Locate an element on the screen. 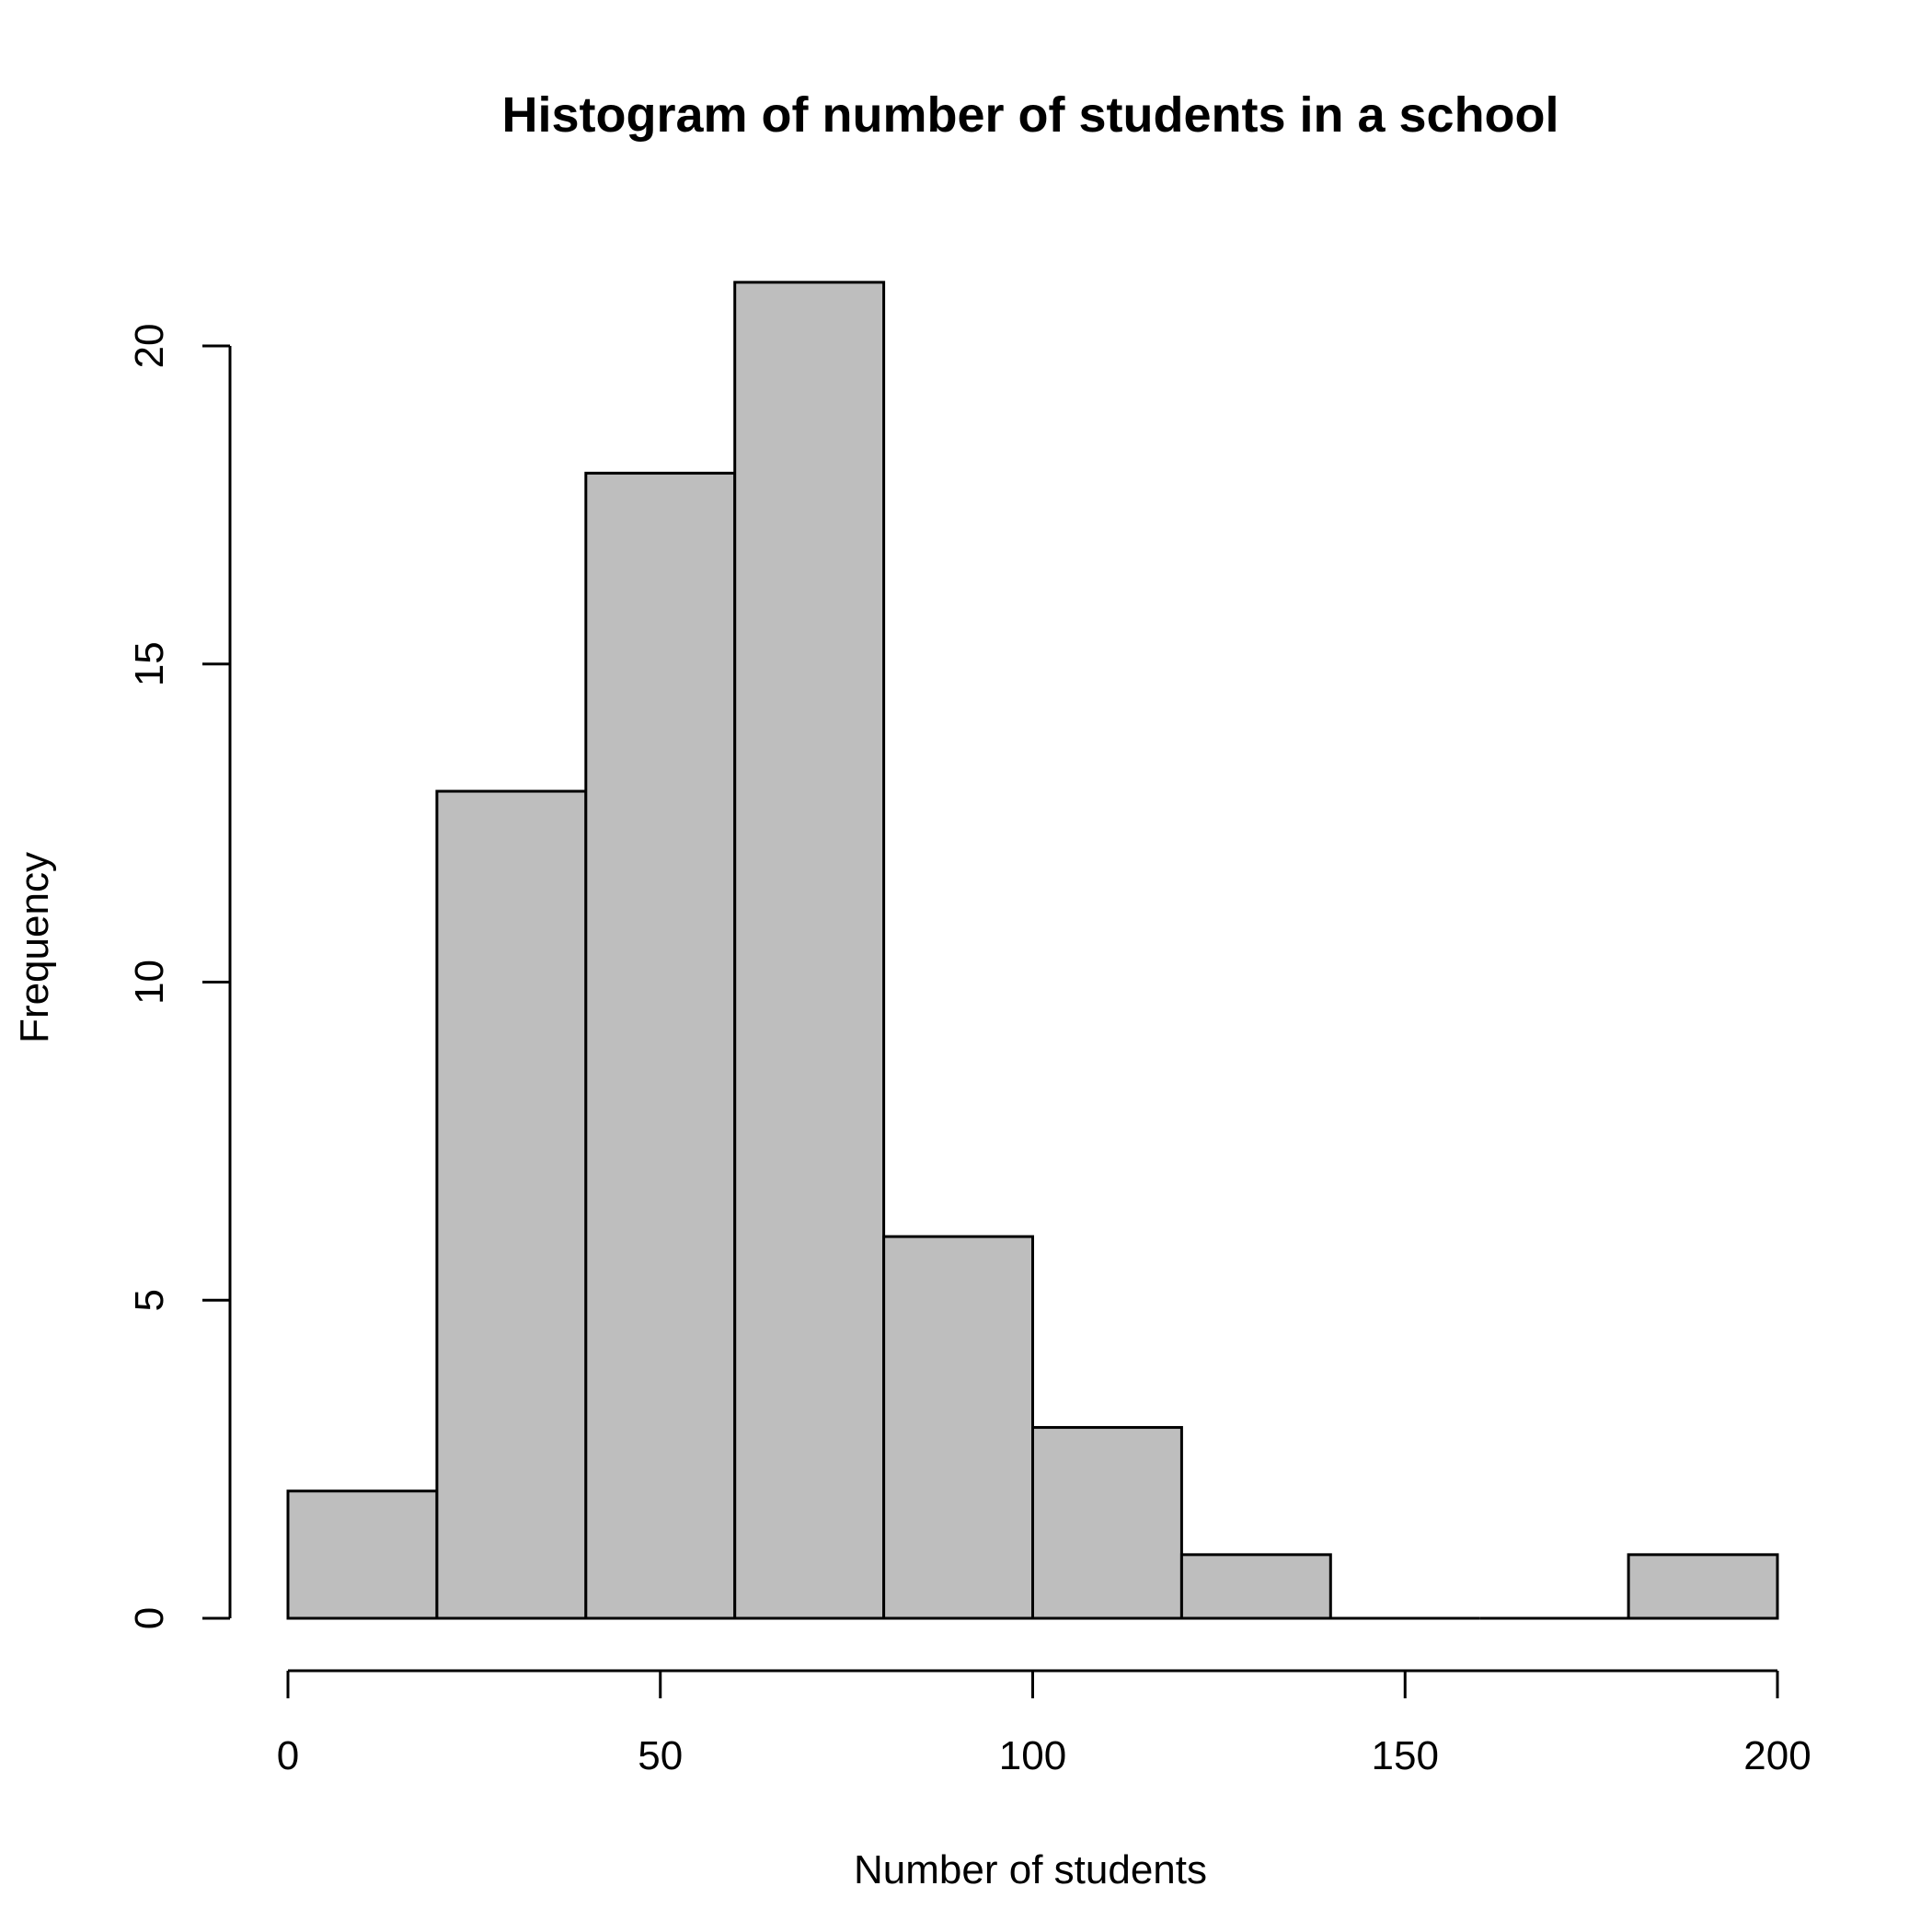 The width and height of the screenshot is (1932, 1932). y-axis-label: Frequency is located at coordinates (34, 947).